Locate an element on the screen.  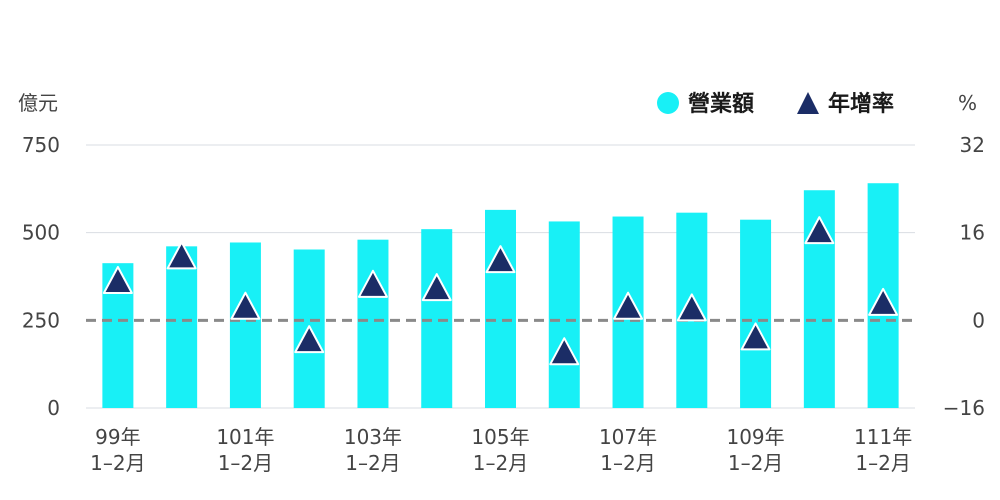
y-tick-label: 750 is located at coordinates (41, 145).